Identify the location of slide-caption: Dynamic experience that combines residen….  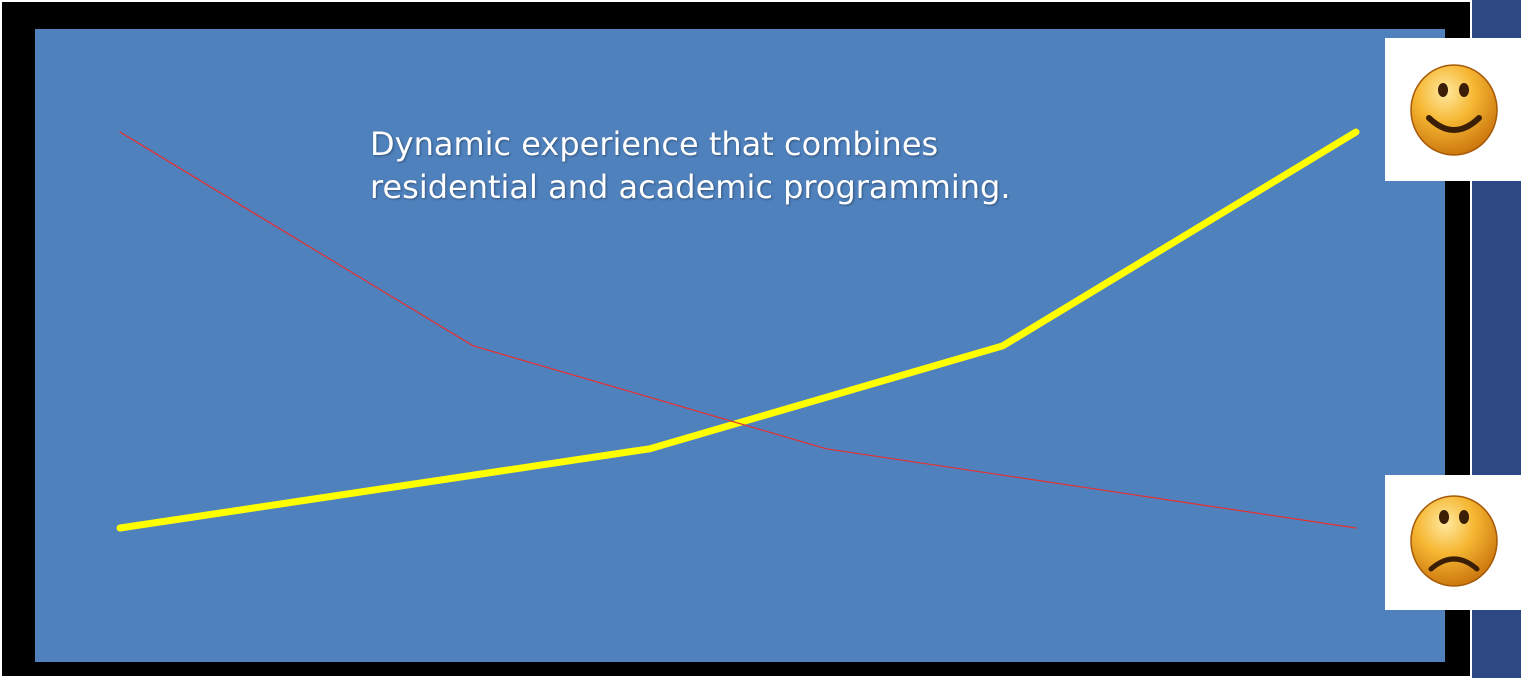
(790, 166).